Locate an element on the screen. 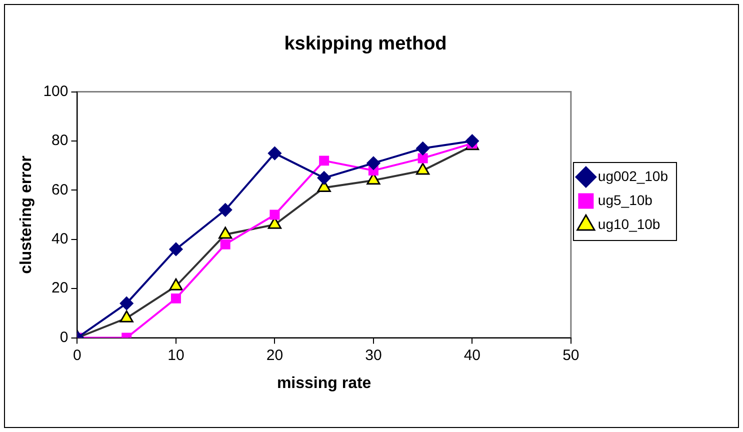  y-tick-label: 20 is located at coordinates (60, 288).